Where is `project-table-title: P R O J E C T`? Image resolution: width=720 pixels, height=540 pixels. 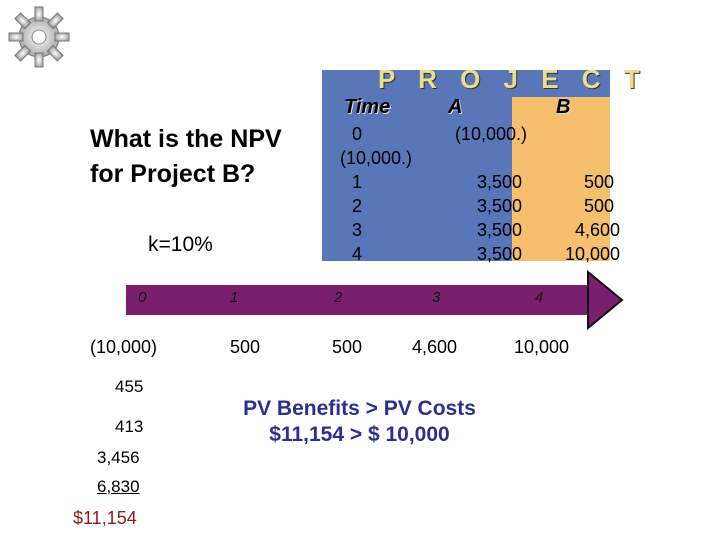 project-table-title: P R O J E C T is located at coordinates (513, 79).